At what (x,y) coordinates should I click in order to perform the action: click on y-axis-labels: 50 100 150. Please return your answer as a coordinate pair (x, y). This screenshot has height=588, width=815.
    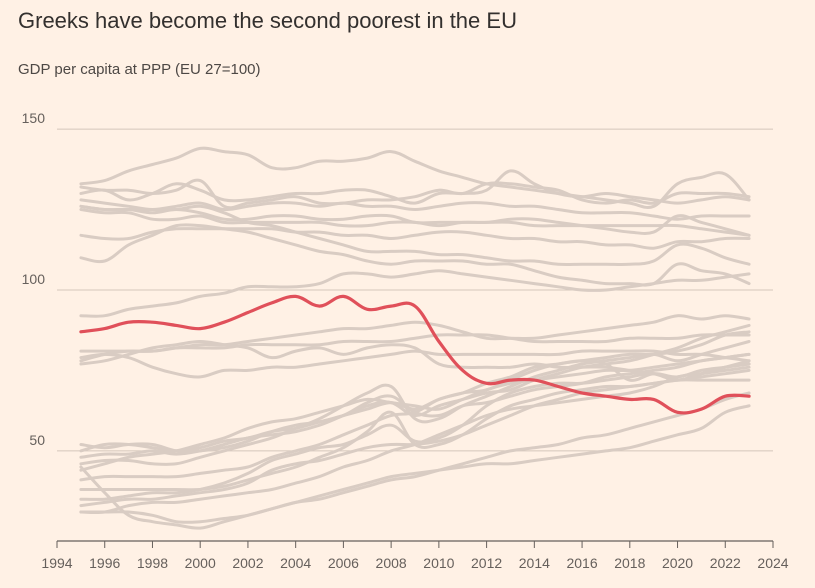
    Looking at the image, I should click on (34, 279).